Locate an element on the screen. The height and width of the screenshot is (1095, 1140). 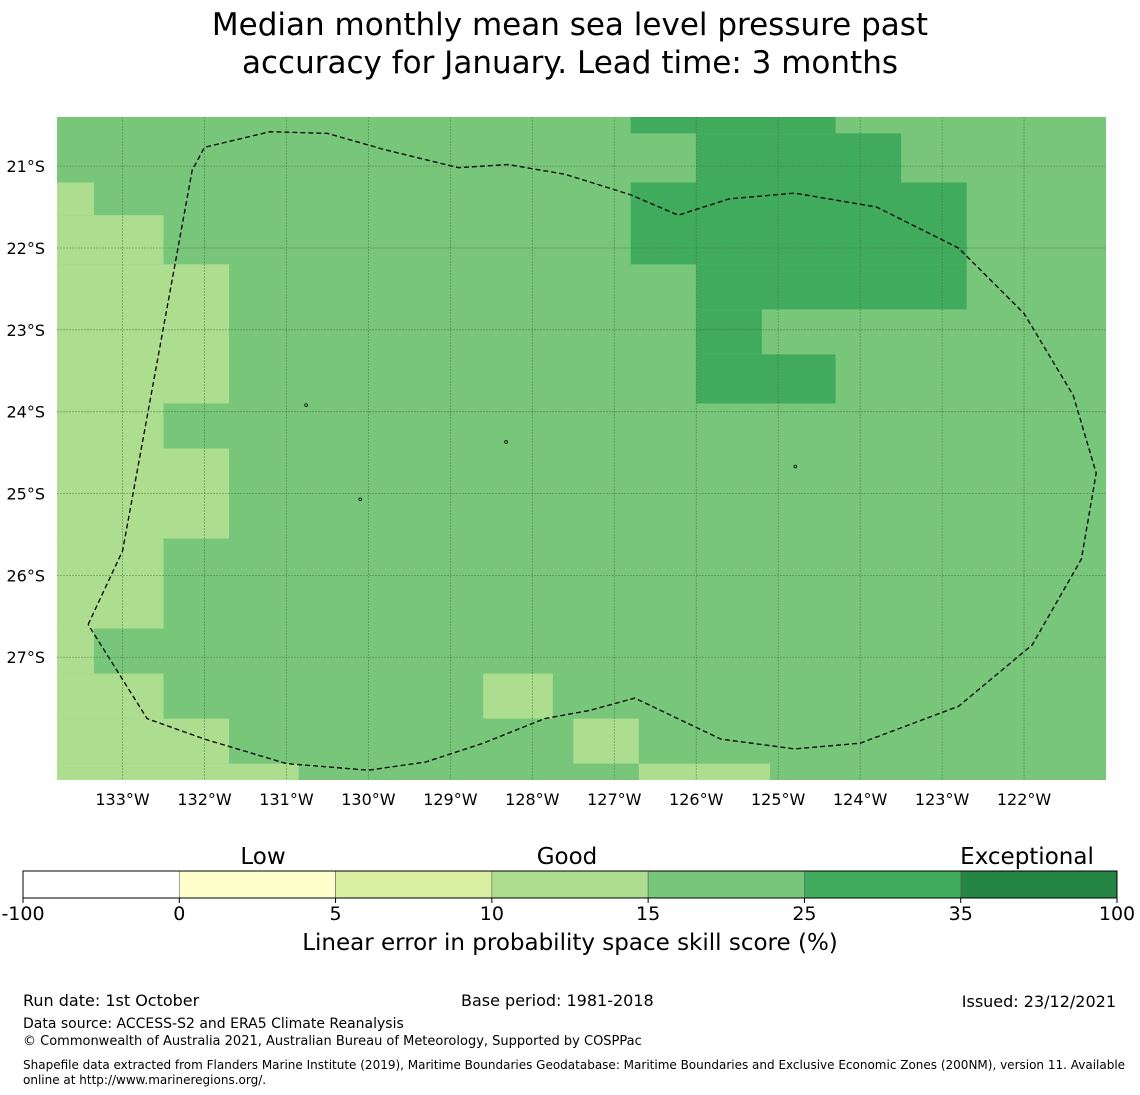
lon-tick-label: 123°W is located at coordinates (942, 799).